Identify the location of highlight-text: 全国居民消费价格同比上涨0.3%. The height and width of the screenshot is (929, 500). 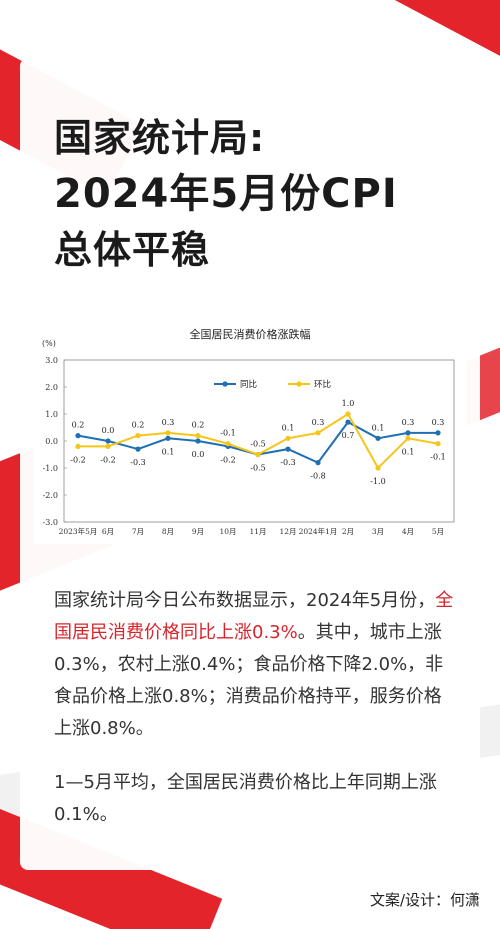
(254, 616).